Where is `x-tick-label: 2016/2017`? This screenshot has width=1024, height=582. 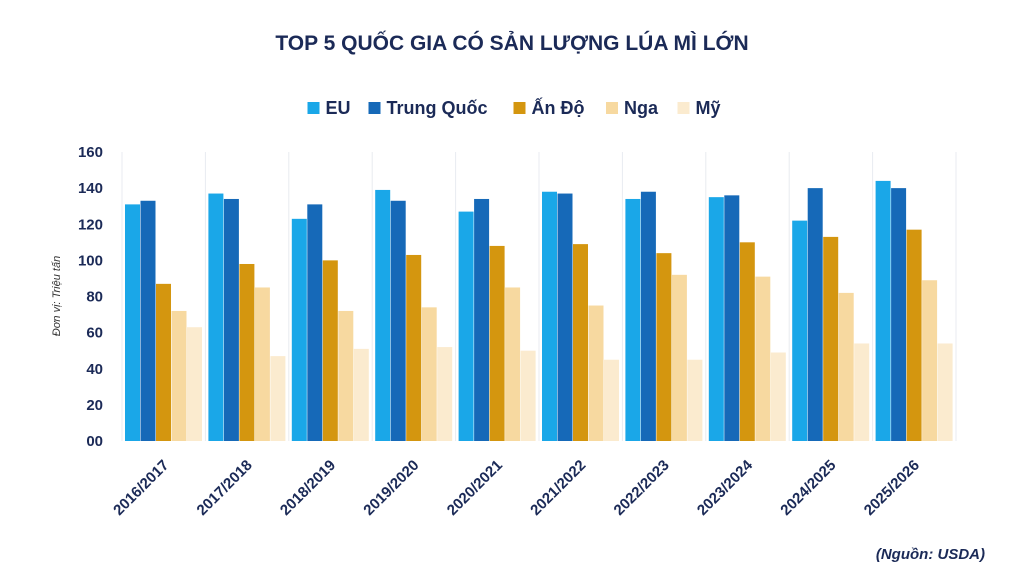 x-tick-label: 2016/2017 is located at coordinates (141, 488).